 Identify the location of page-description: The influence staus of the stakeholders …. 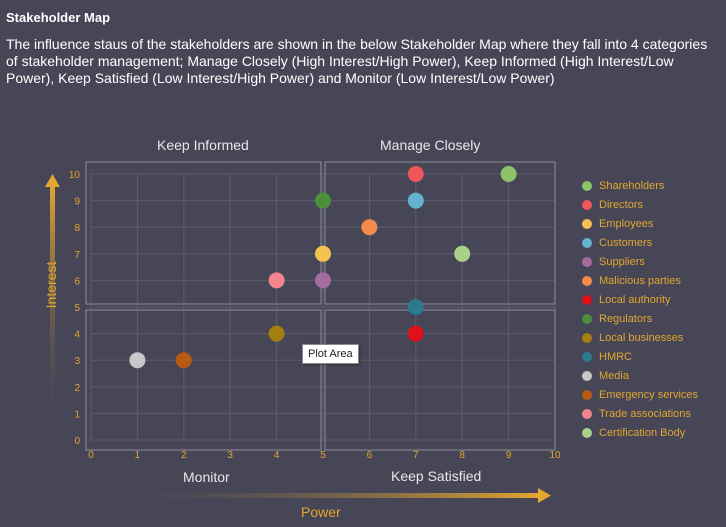
(357, 61).